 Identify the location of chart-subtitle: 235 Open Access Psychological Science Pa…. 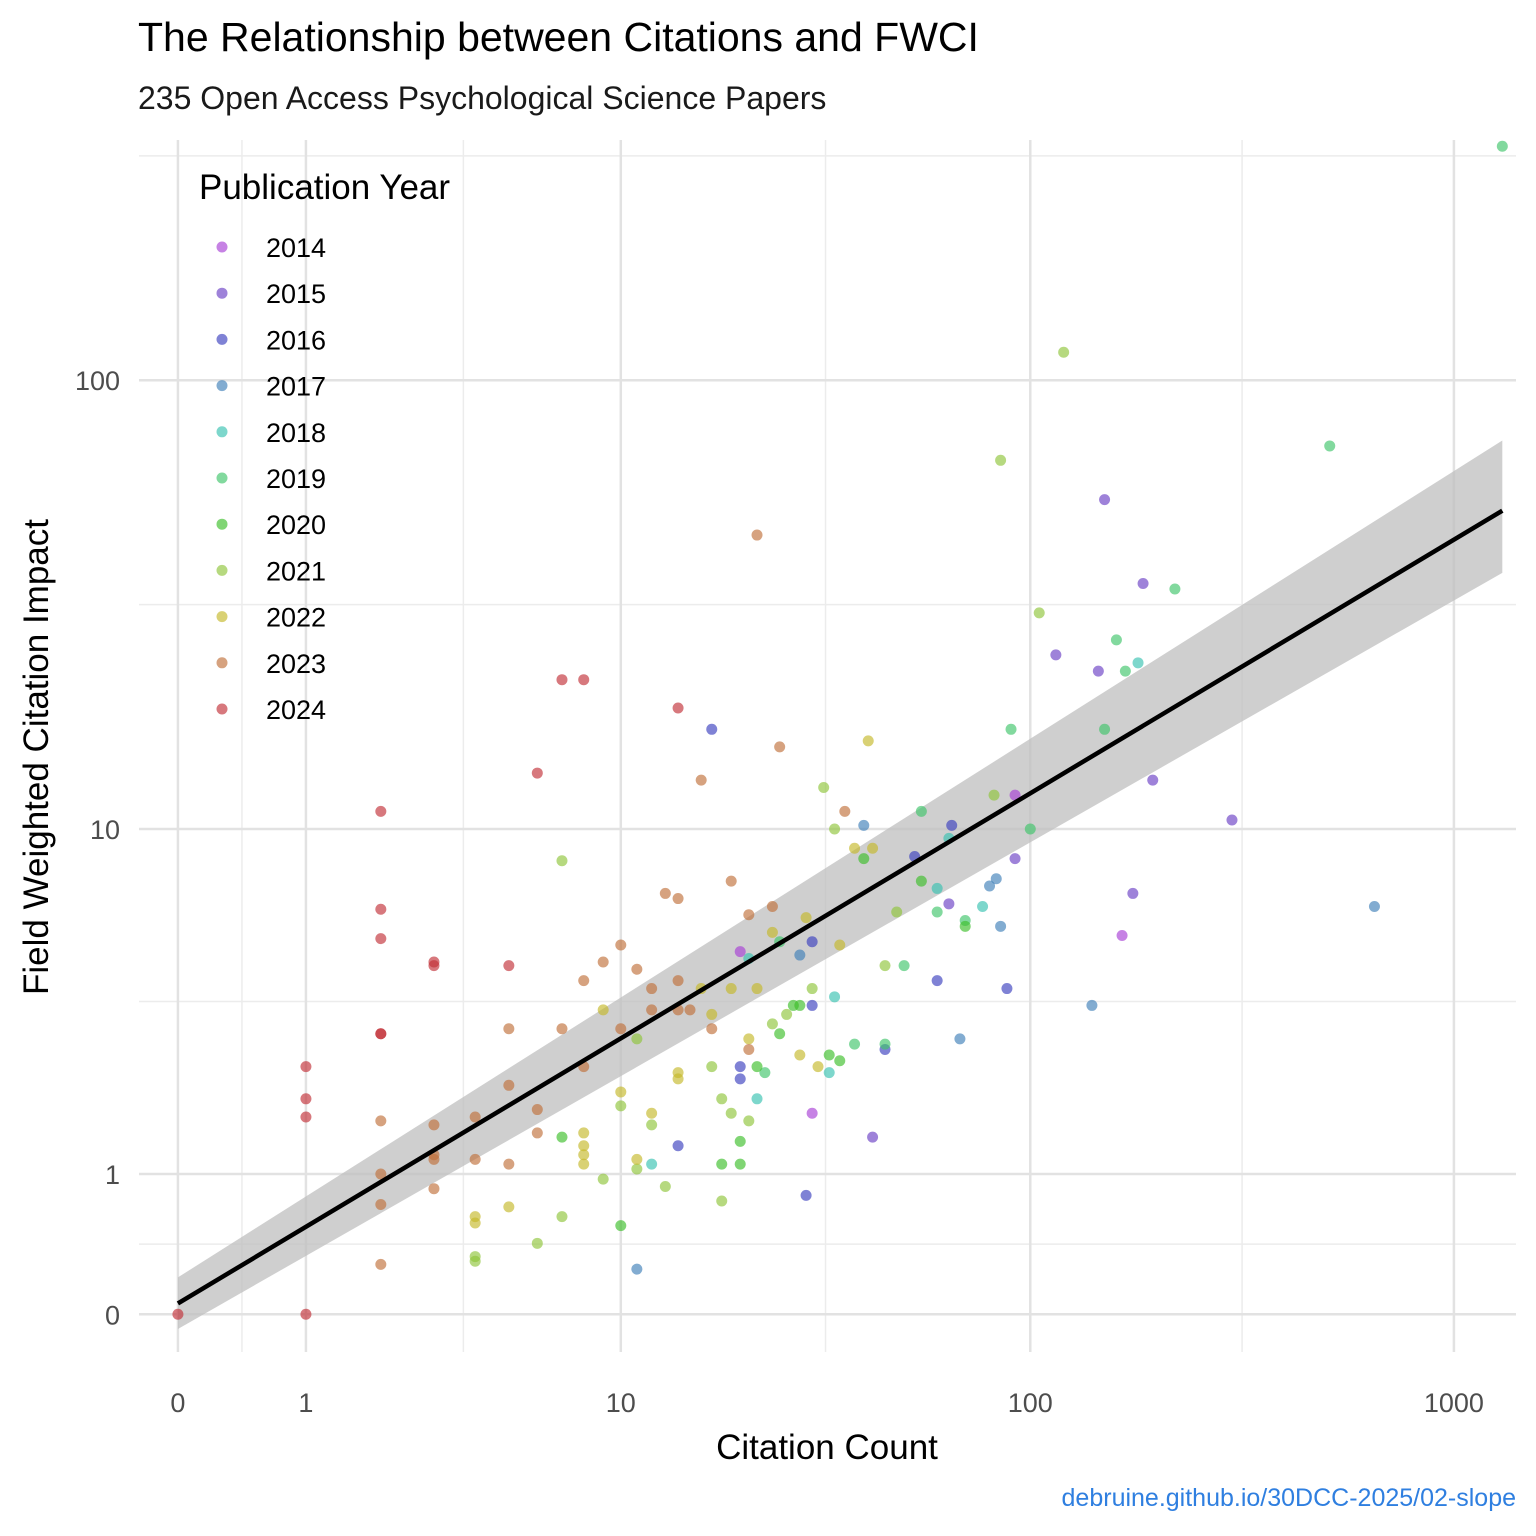
(482, 98).